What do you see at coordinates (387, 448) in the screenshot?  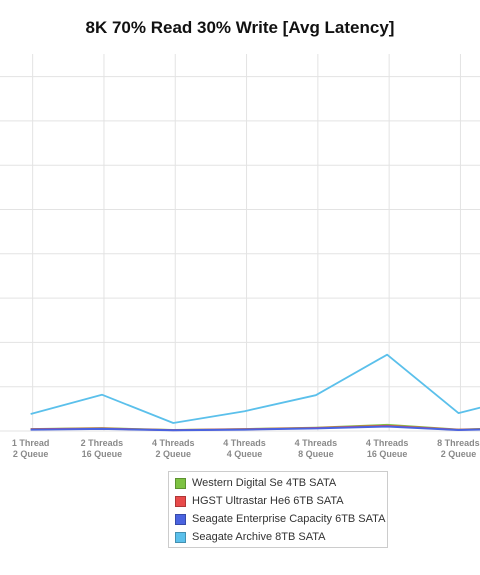 I see `x-tick-label: 4 Threads 16 Queue` at bounding box center [387, 448].